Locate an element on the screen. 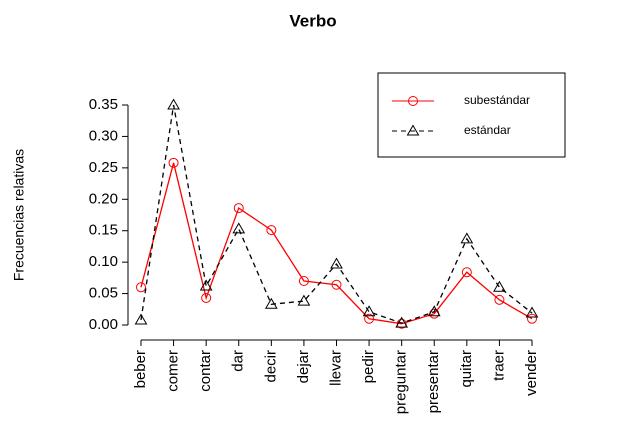 The height and width of the screenshot is (431, 627). y-axis-label: Frecuencias relativas is located at coordinates (19, 215).